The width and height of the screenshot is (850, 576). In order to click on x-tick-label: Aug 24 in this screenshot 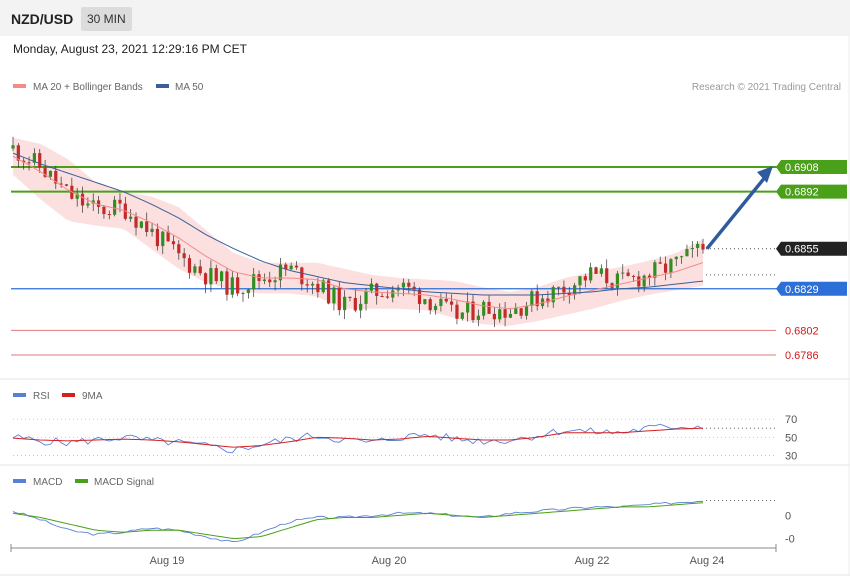, I will do `click(707, 561)`.